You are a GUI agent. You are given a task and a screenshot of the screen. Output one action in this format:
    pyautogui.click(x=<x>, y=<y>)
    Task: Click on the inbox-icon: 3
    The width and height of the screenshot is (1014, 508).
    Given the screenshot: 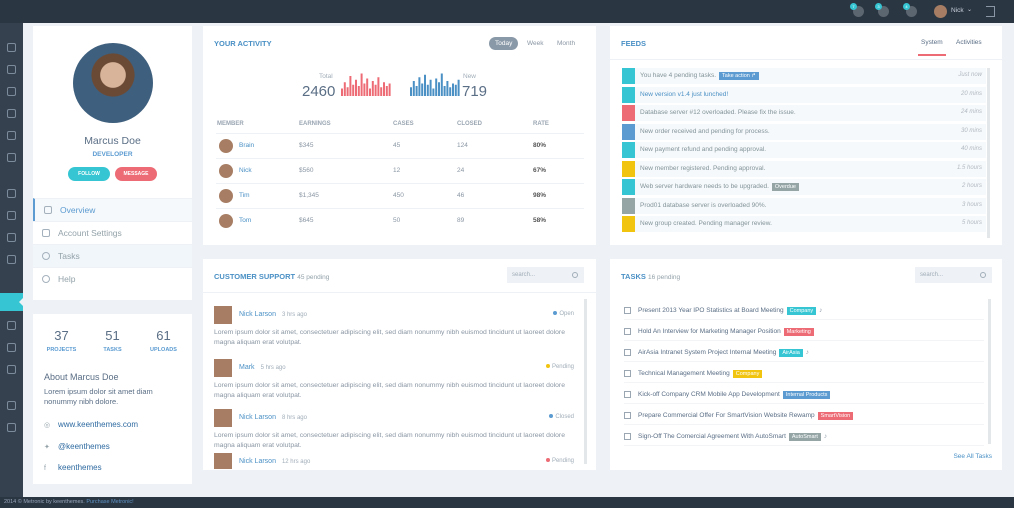 What is the action you would take?
    pyautogui.click(x=882, y=10)
    